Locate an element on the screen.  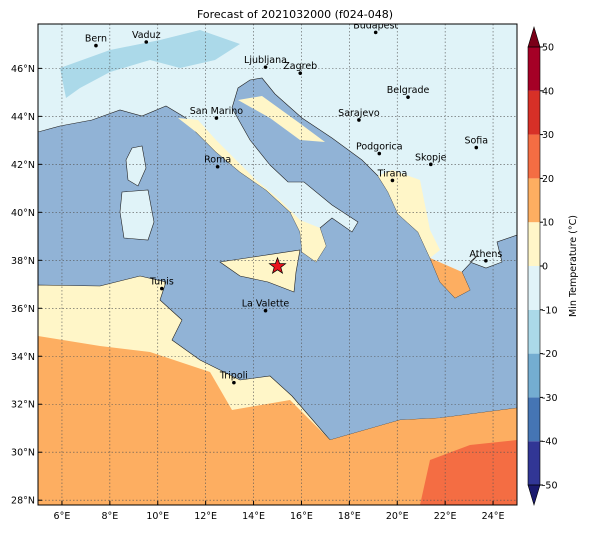
x-tick-label: 18°E is located at coordinates (349, 516).